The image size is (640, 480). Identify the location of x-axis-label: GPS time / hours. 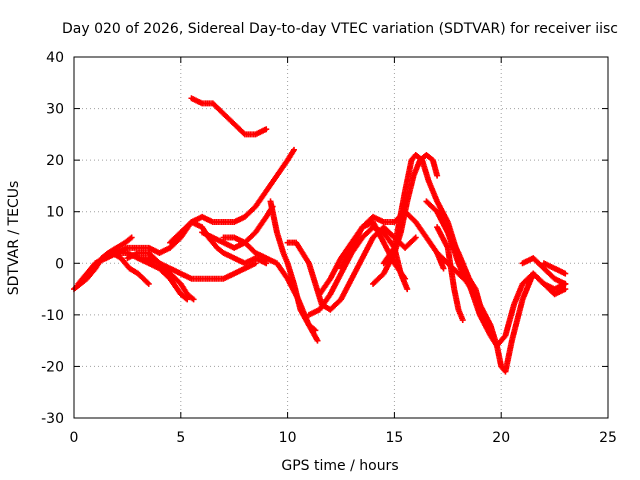
(339, 466).